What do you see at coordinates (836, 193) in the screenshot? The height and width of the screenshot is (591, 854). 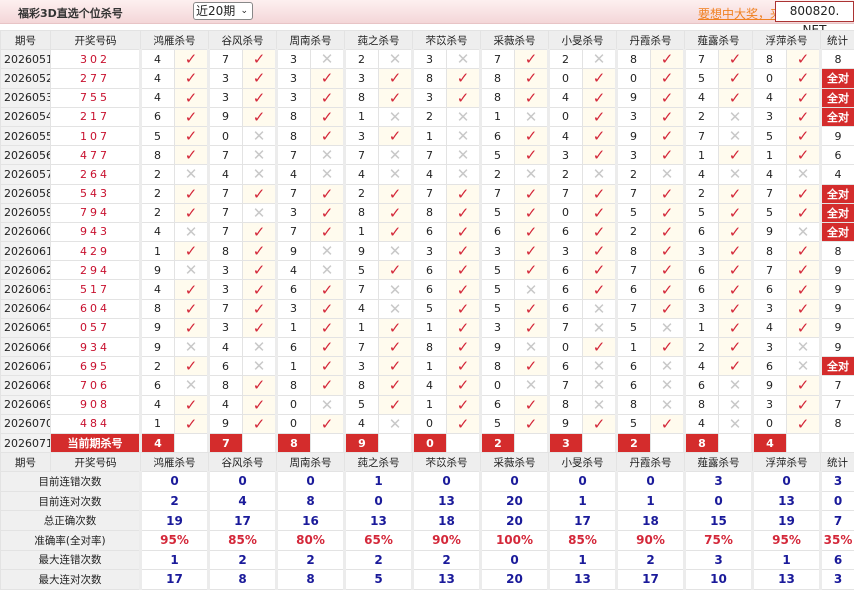 I see `stat-cell: 全对` at bounding box center [836, 193].